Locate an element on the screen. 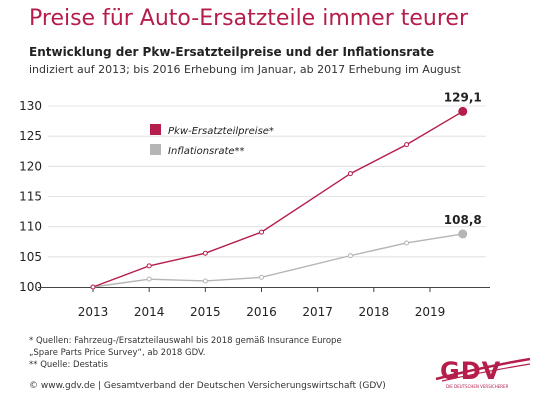 This screenshot has width=540, height=405. y-tick-label: 115 is located at coordinates (30, 197).